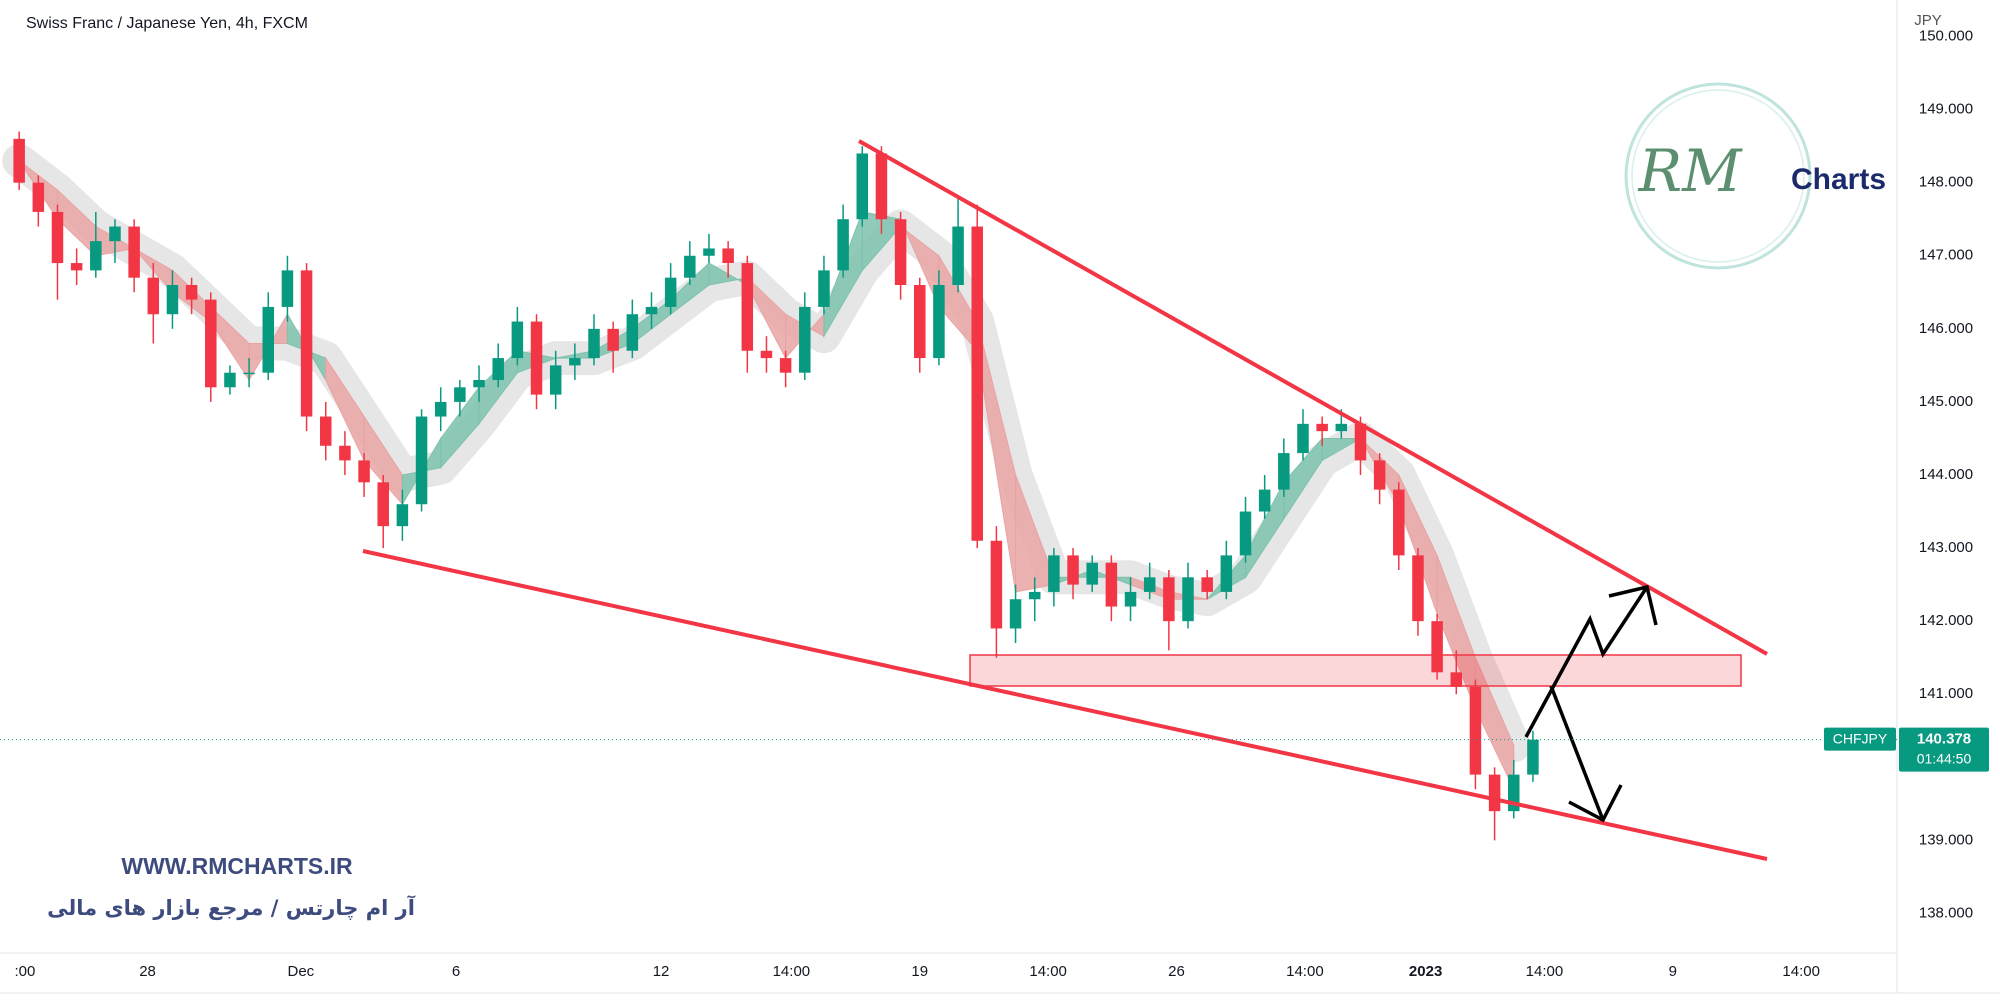 This screenshot has width=2000, height=1000. What do you see at coordinates (1946, 912) in the screenshot?
I see `y-tick-label: 138.000` at bounding box center [1946, 912].